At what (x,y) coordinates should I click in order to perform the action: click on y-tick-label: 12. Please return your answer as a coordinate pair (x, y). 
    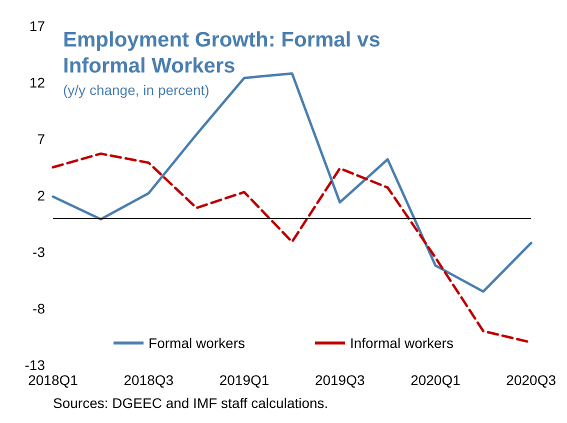
    Looking at the image, I should click on (37, 82).